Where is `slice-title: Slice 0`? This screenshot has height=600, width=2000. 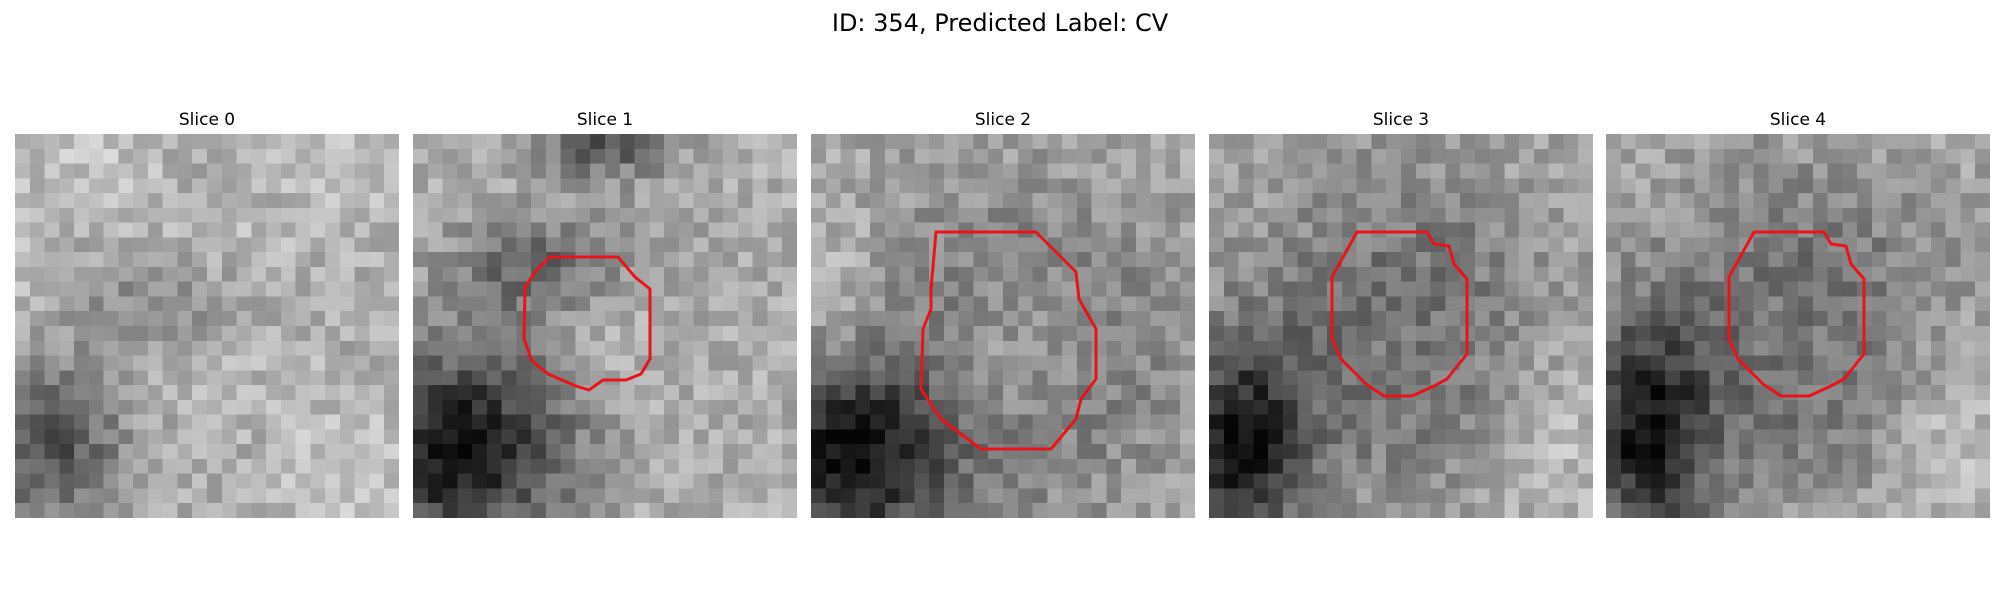
slice-title: Slice 0 is located at coordinates (207, 120).